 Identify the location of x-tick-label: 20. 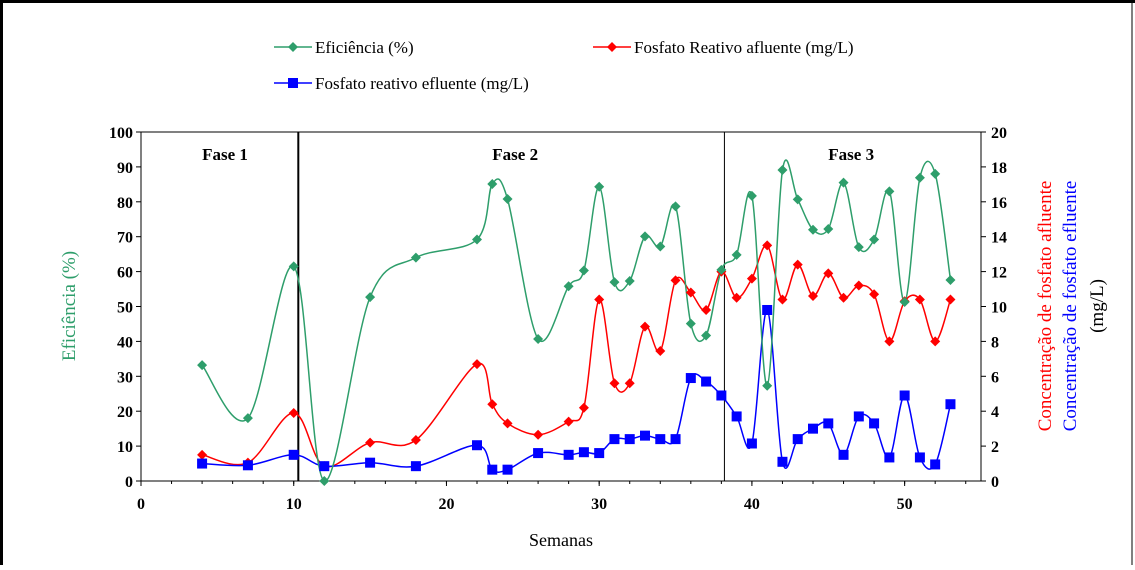
(446, 504).